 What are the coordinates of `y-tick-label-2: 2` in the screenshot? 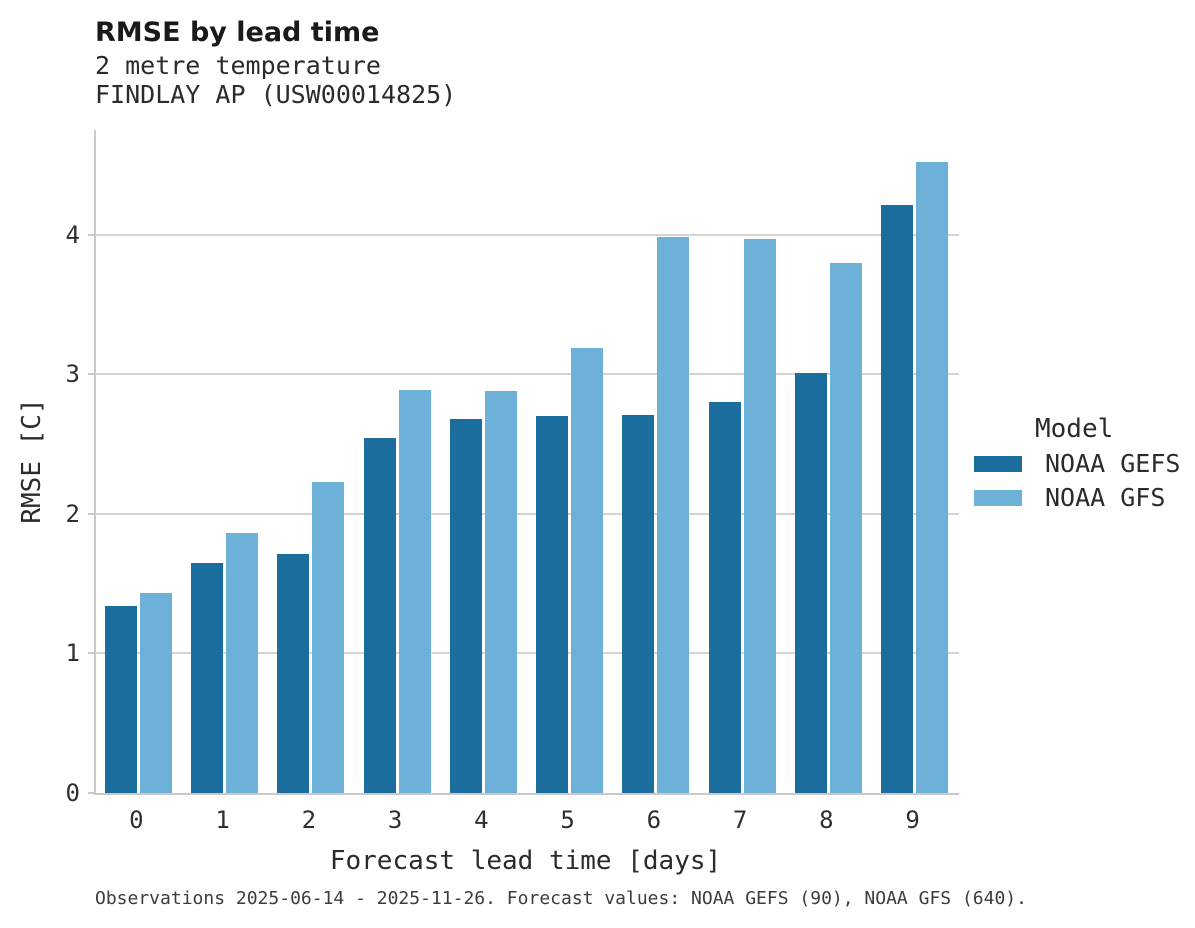 It's located at (72, 513).